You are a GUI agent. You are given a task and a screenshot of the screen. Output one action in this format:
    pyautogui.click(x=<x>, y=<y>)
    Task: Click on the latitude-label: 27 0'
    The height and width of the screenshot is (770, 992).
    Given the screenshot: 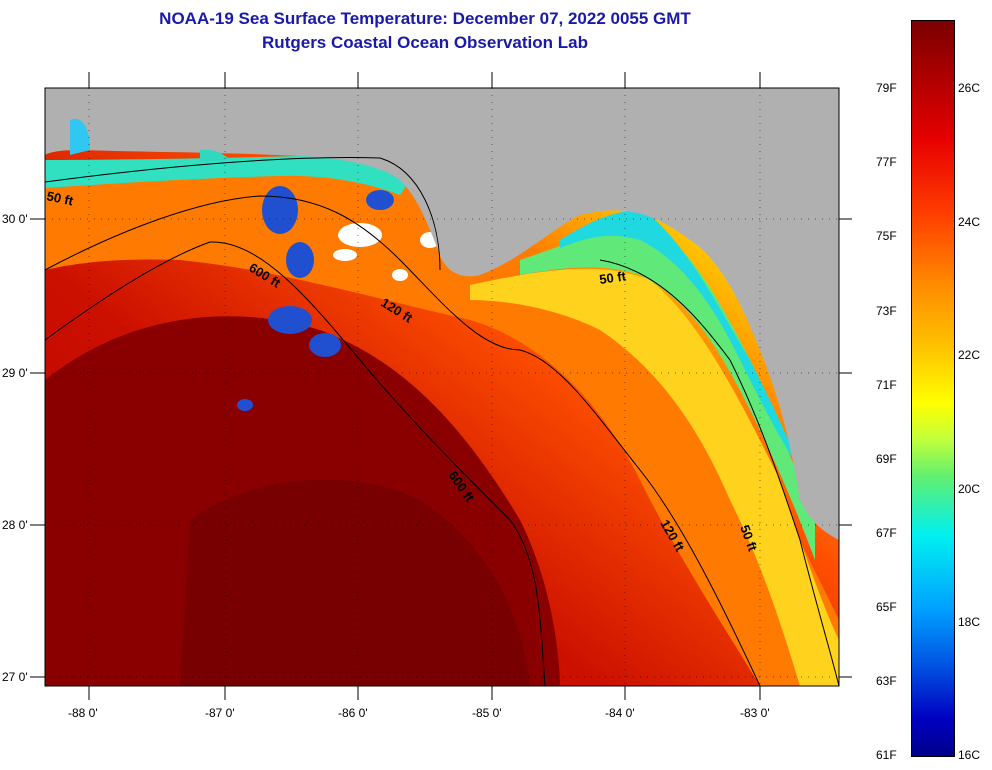 What is the action you would take?
    pyautogui.click(x=15, y=677)
    